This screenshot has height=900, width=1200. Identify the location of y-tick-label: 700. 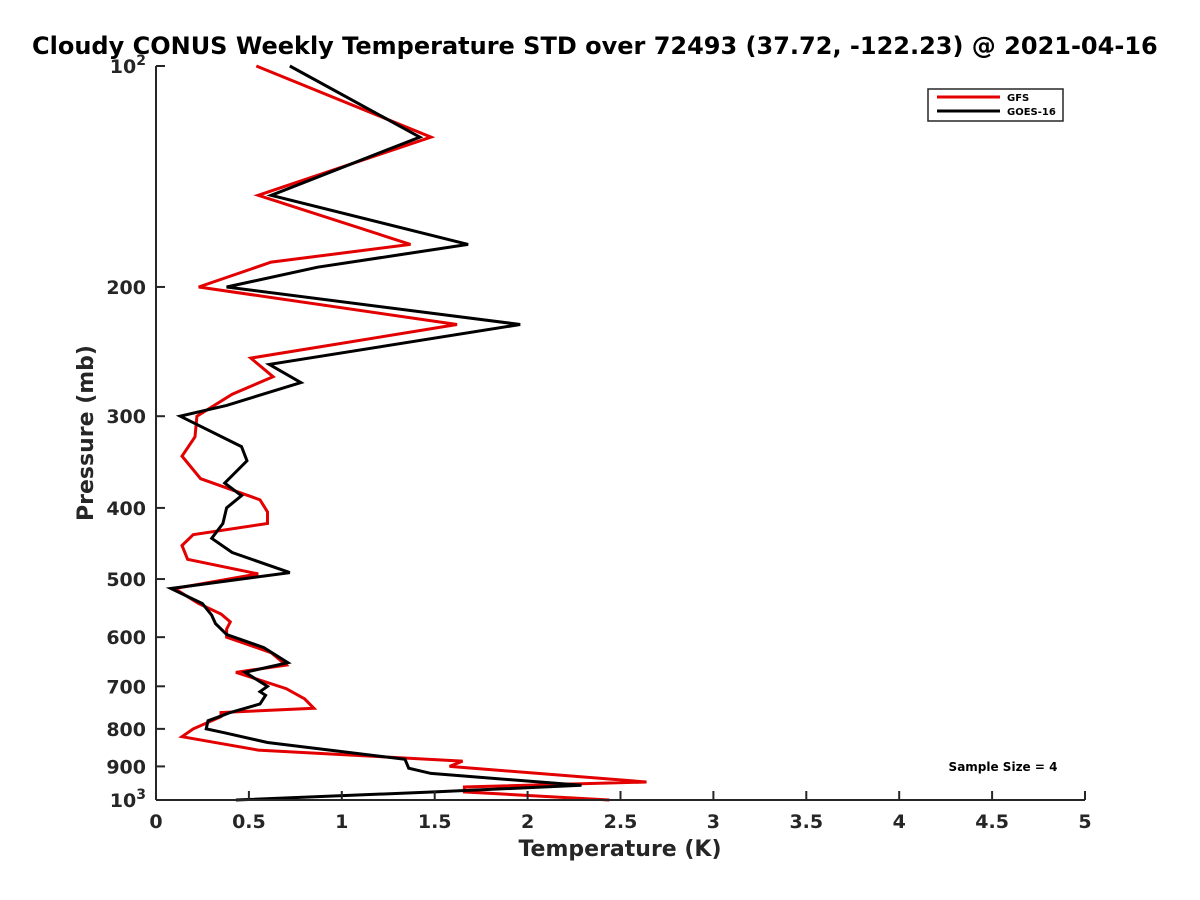
(126, 687).